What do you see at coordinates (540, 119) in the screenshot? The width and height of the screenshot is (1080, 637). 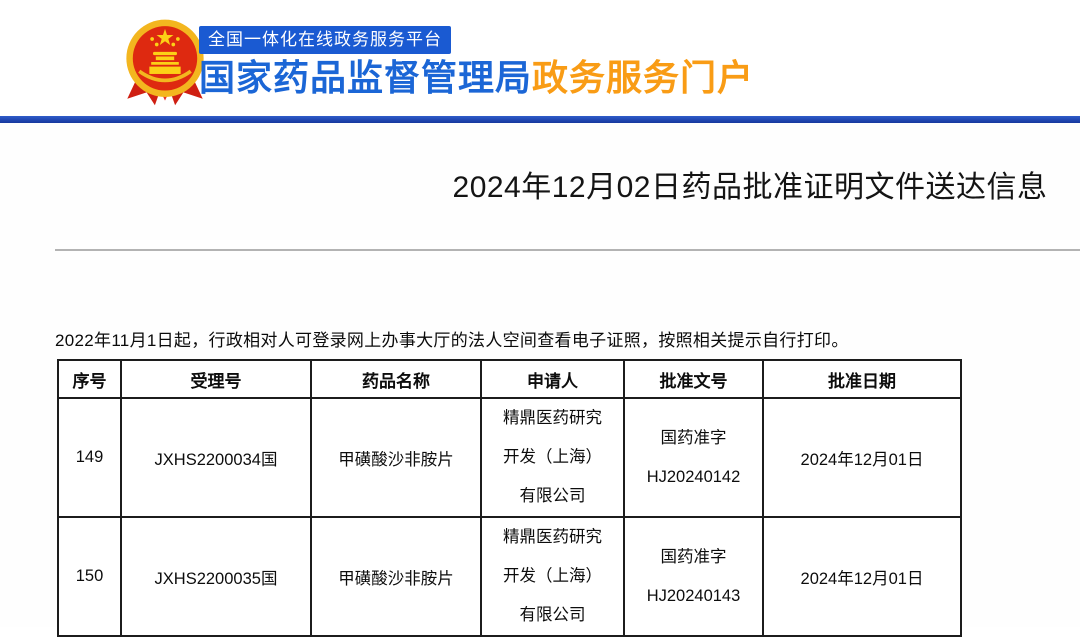 I see `header-divider-bar` at bounding box center [540, 119].